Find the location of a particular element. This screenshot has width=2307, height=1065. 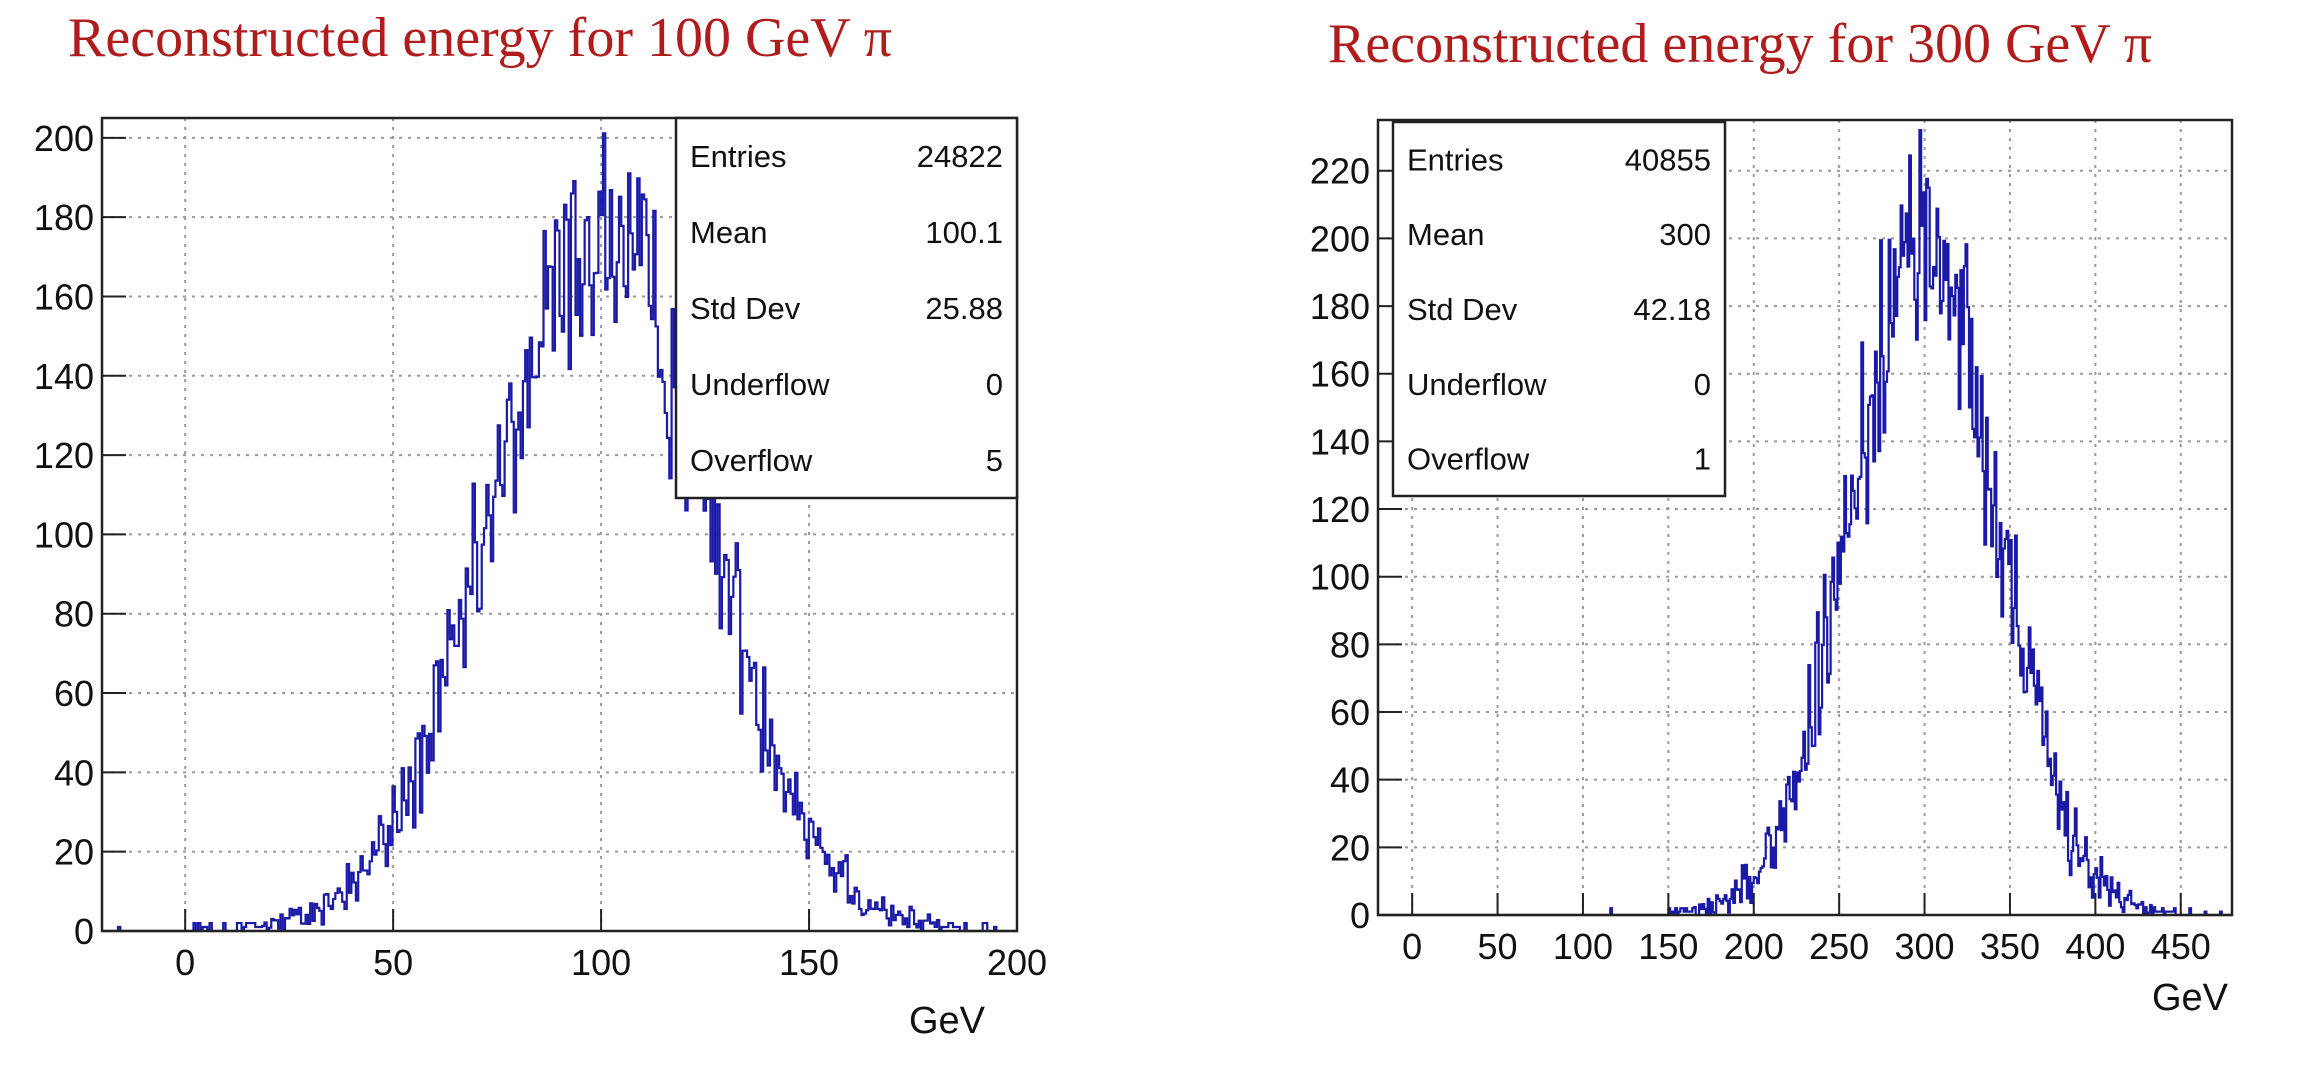

x-tick-label: 250 is located at coordinates (1839, 946).